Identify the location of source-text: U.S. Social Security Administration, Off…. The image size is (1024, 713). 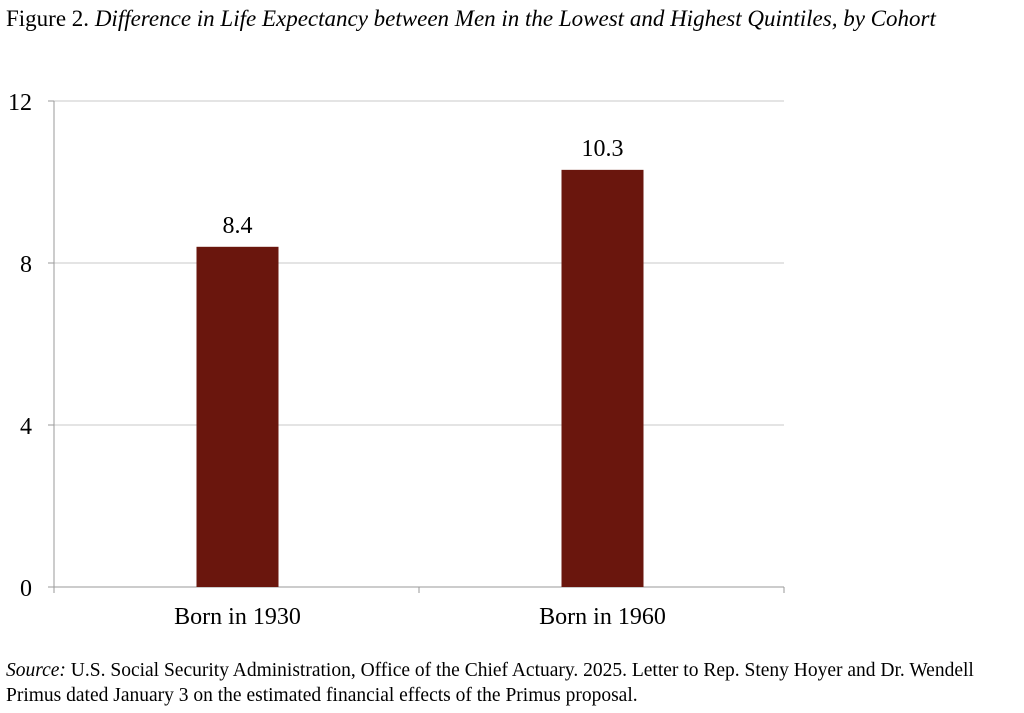
(490, 683).